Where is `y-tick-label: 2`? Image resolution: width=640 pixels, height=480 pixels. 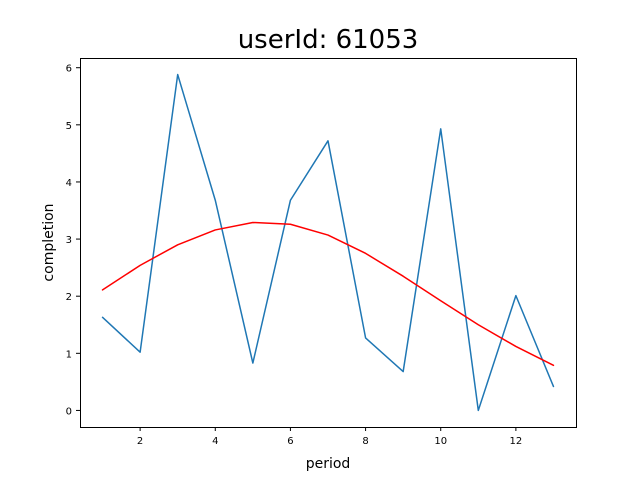
y-tick-label: 2 is located at coordinates (69, 297).